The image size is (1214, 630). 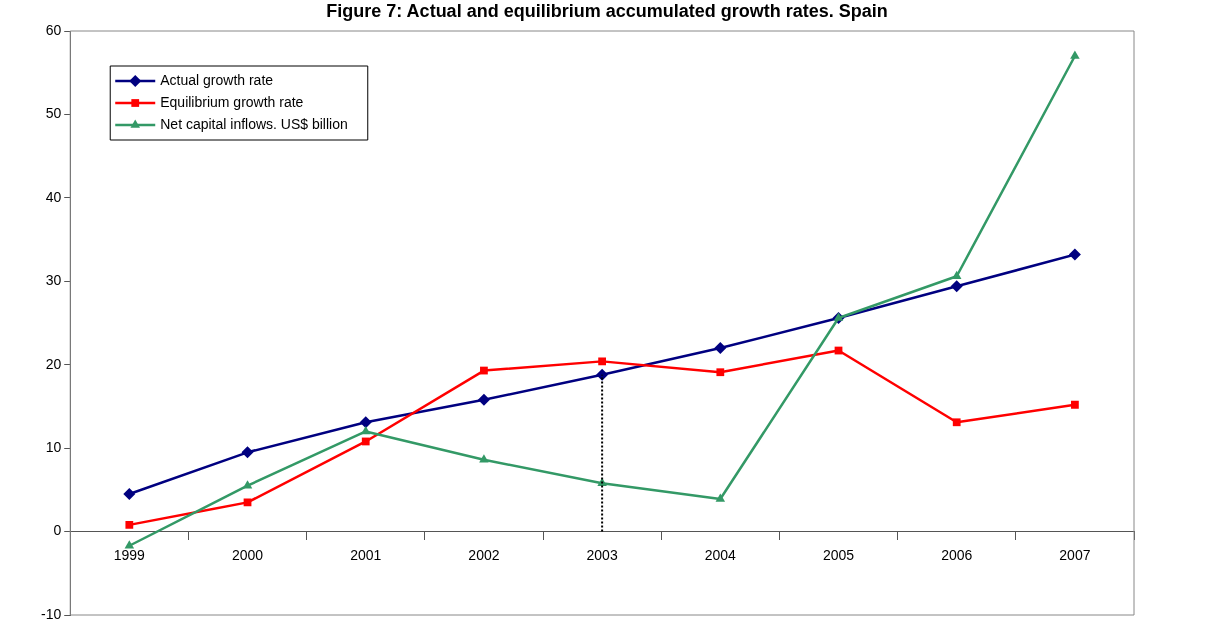 I want to click on x-tick-label: 1999, so click(x=129, y=554).